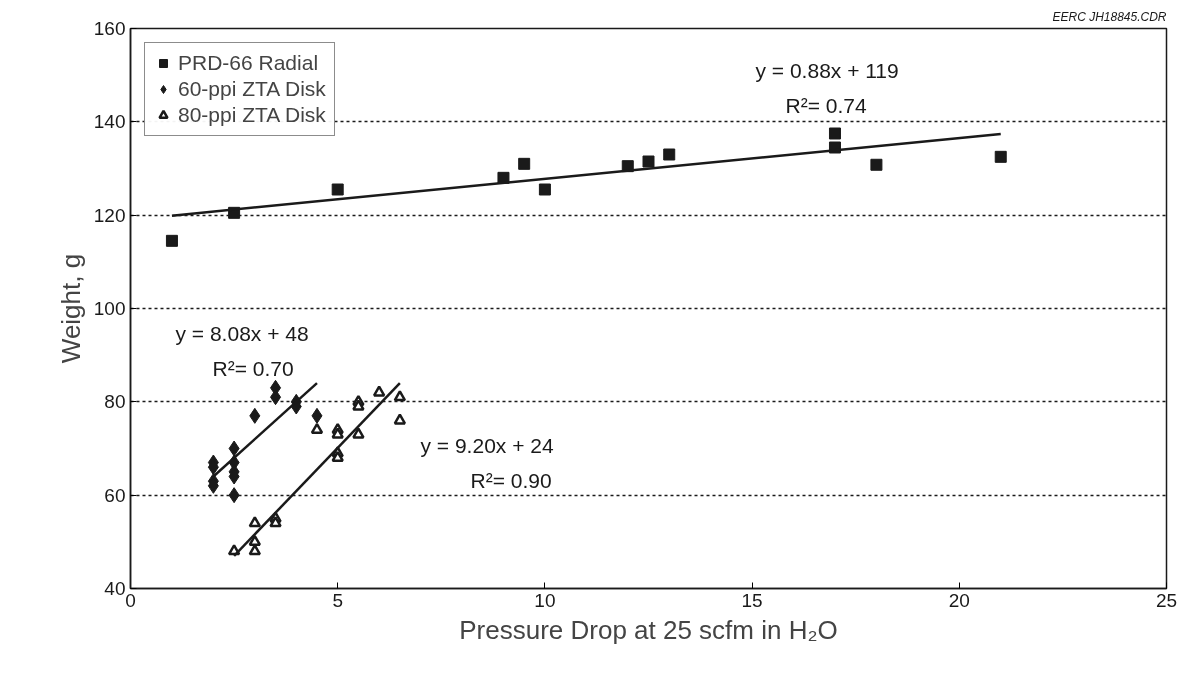 The height and width of the screenshot is (679, 1186). What do you see at coordinates (252, 115) in the screenshot?
I see `legend-label: 80-ppi ZTA Disk` at bounding box center [252, 115].